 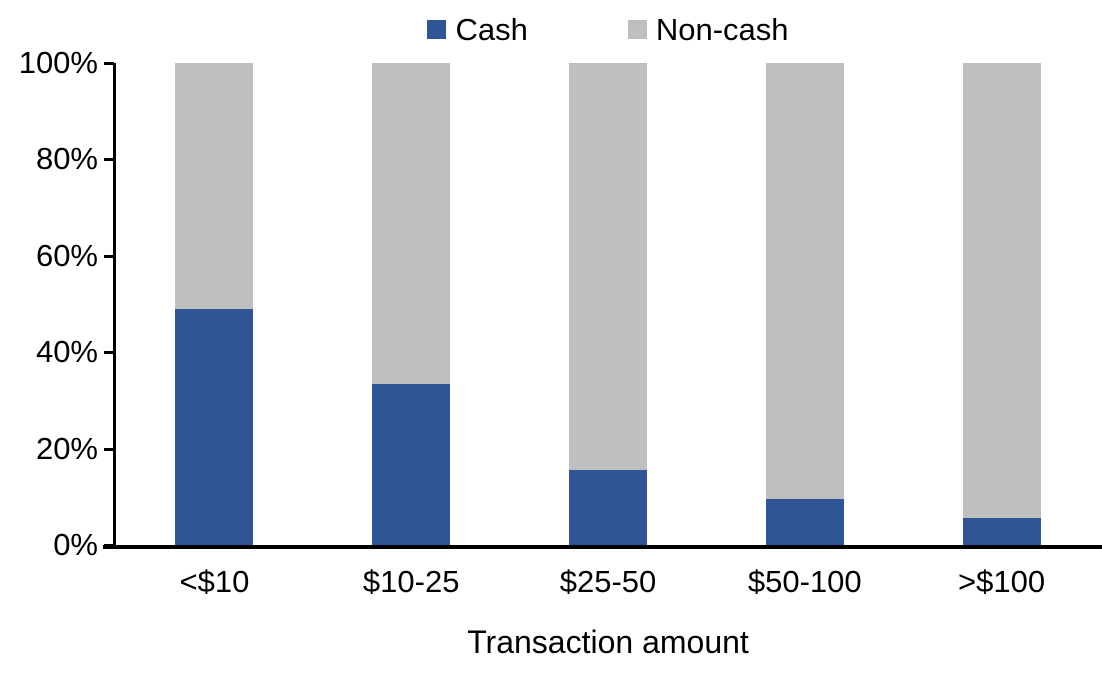 What do you see at coordinates (608, 642) in the screenshot?
I see `x-axis-title: Transaction amount` at bounding box center [608, 642].